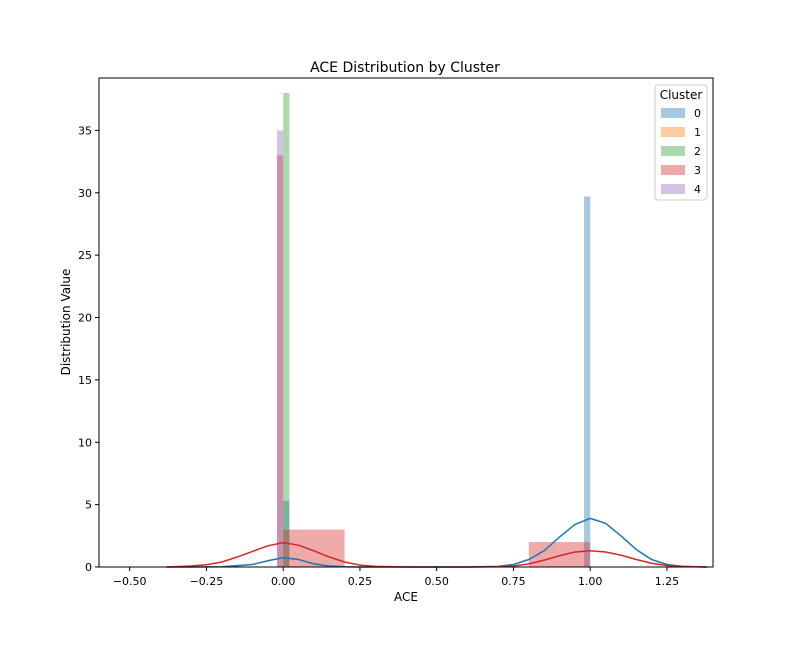  I want to click on x-tick-label: 1.00, so click(590, 581).